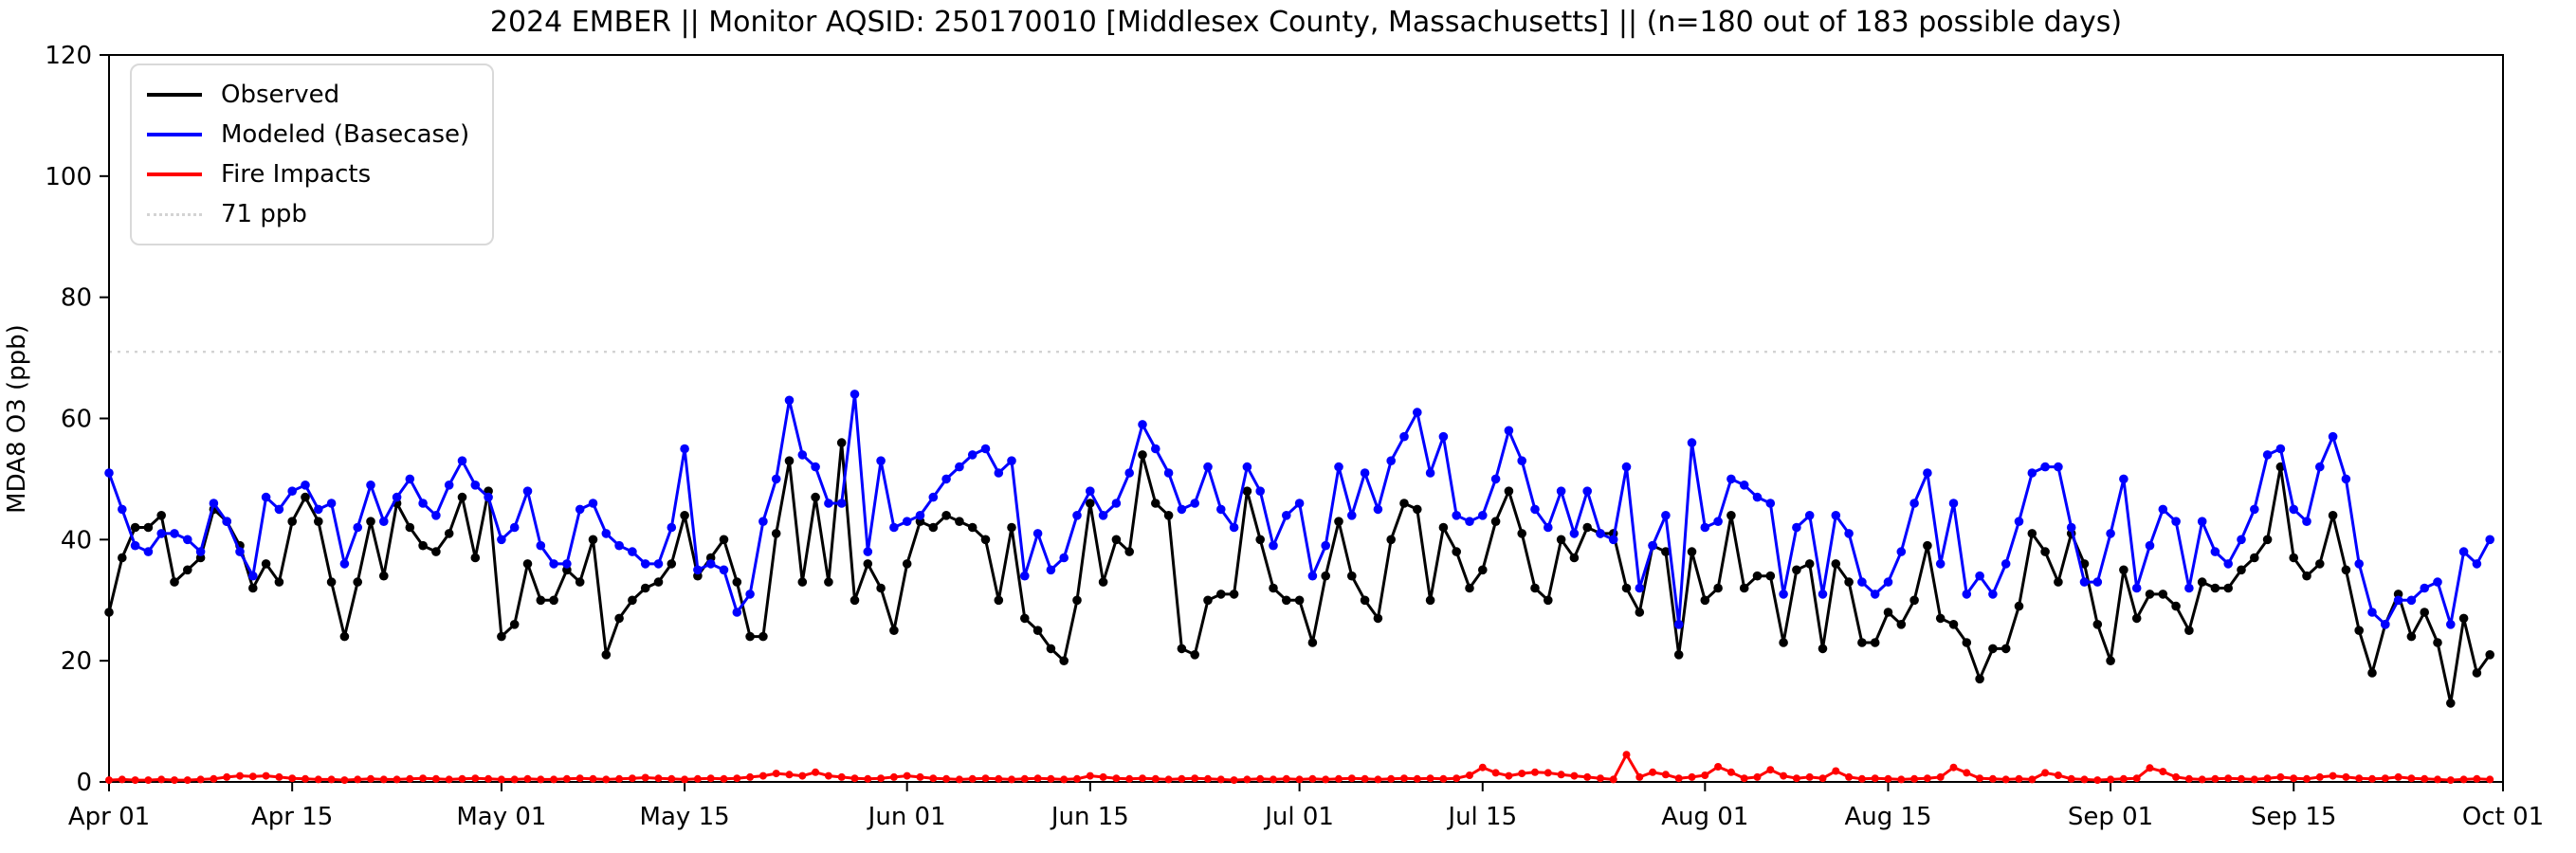  What do you see at coordinates (501, 817) in the screenshot?
I see `svg-text: May 01` at bounding box center [501, 817].